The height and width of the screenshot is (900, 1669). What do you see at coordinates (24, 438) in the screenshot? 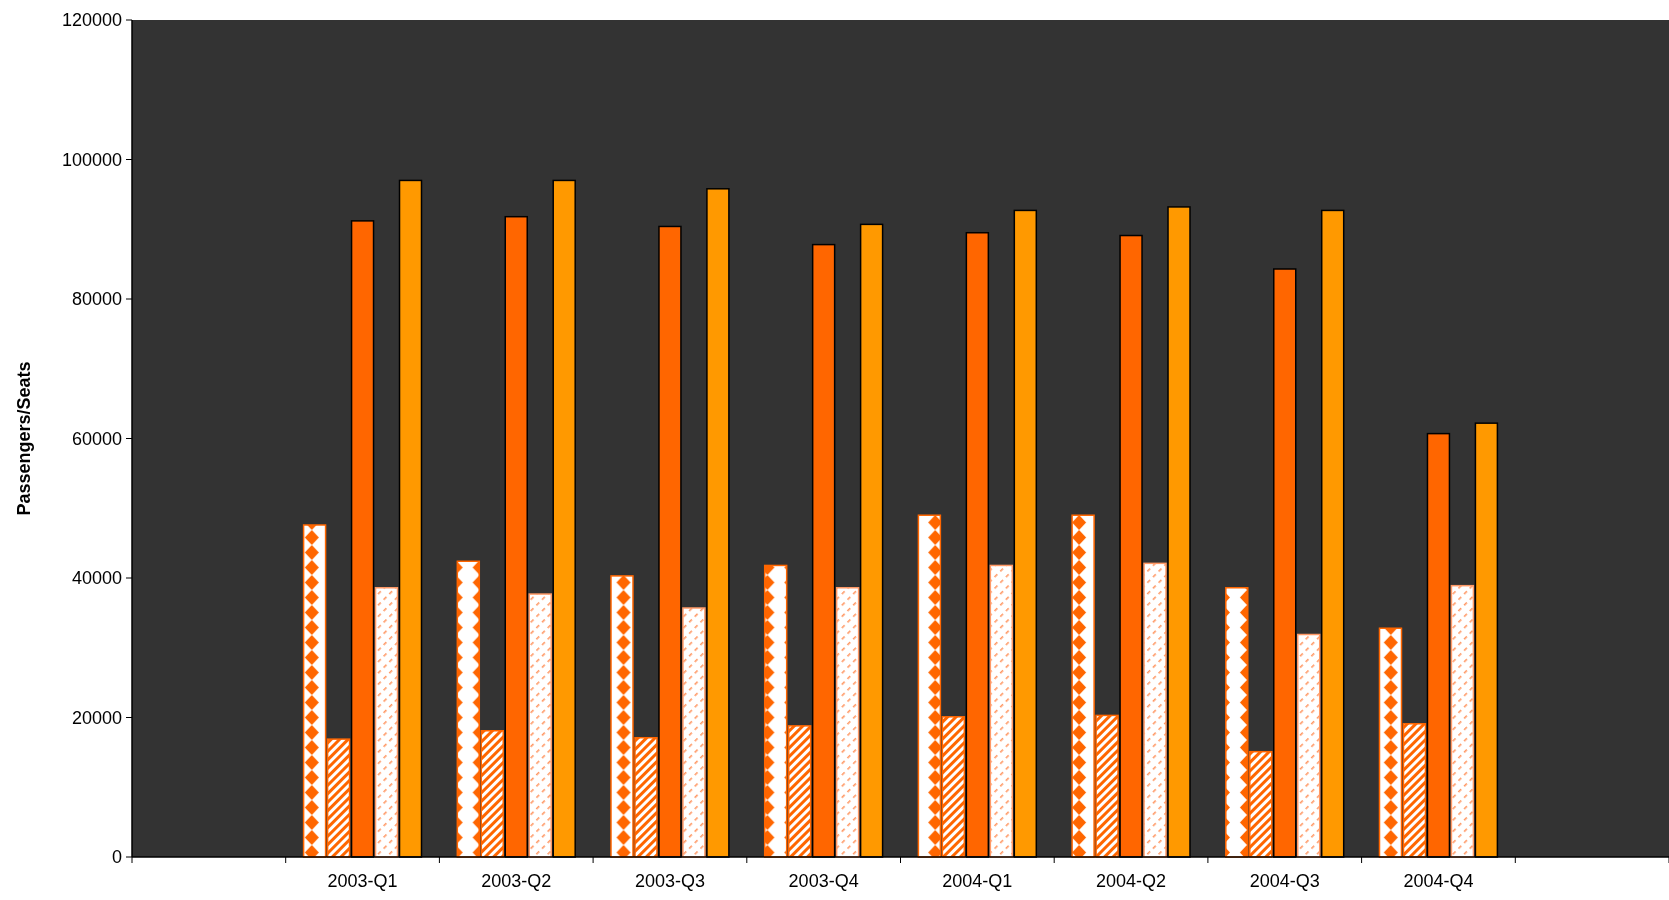
I see `y-axis-title: Passengers/Seats` at bounding box center [24, 438].